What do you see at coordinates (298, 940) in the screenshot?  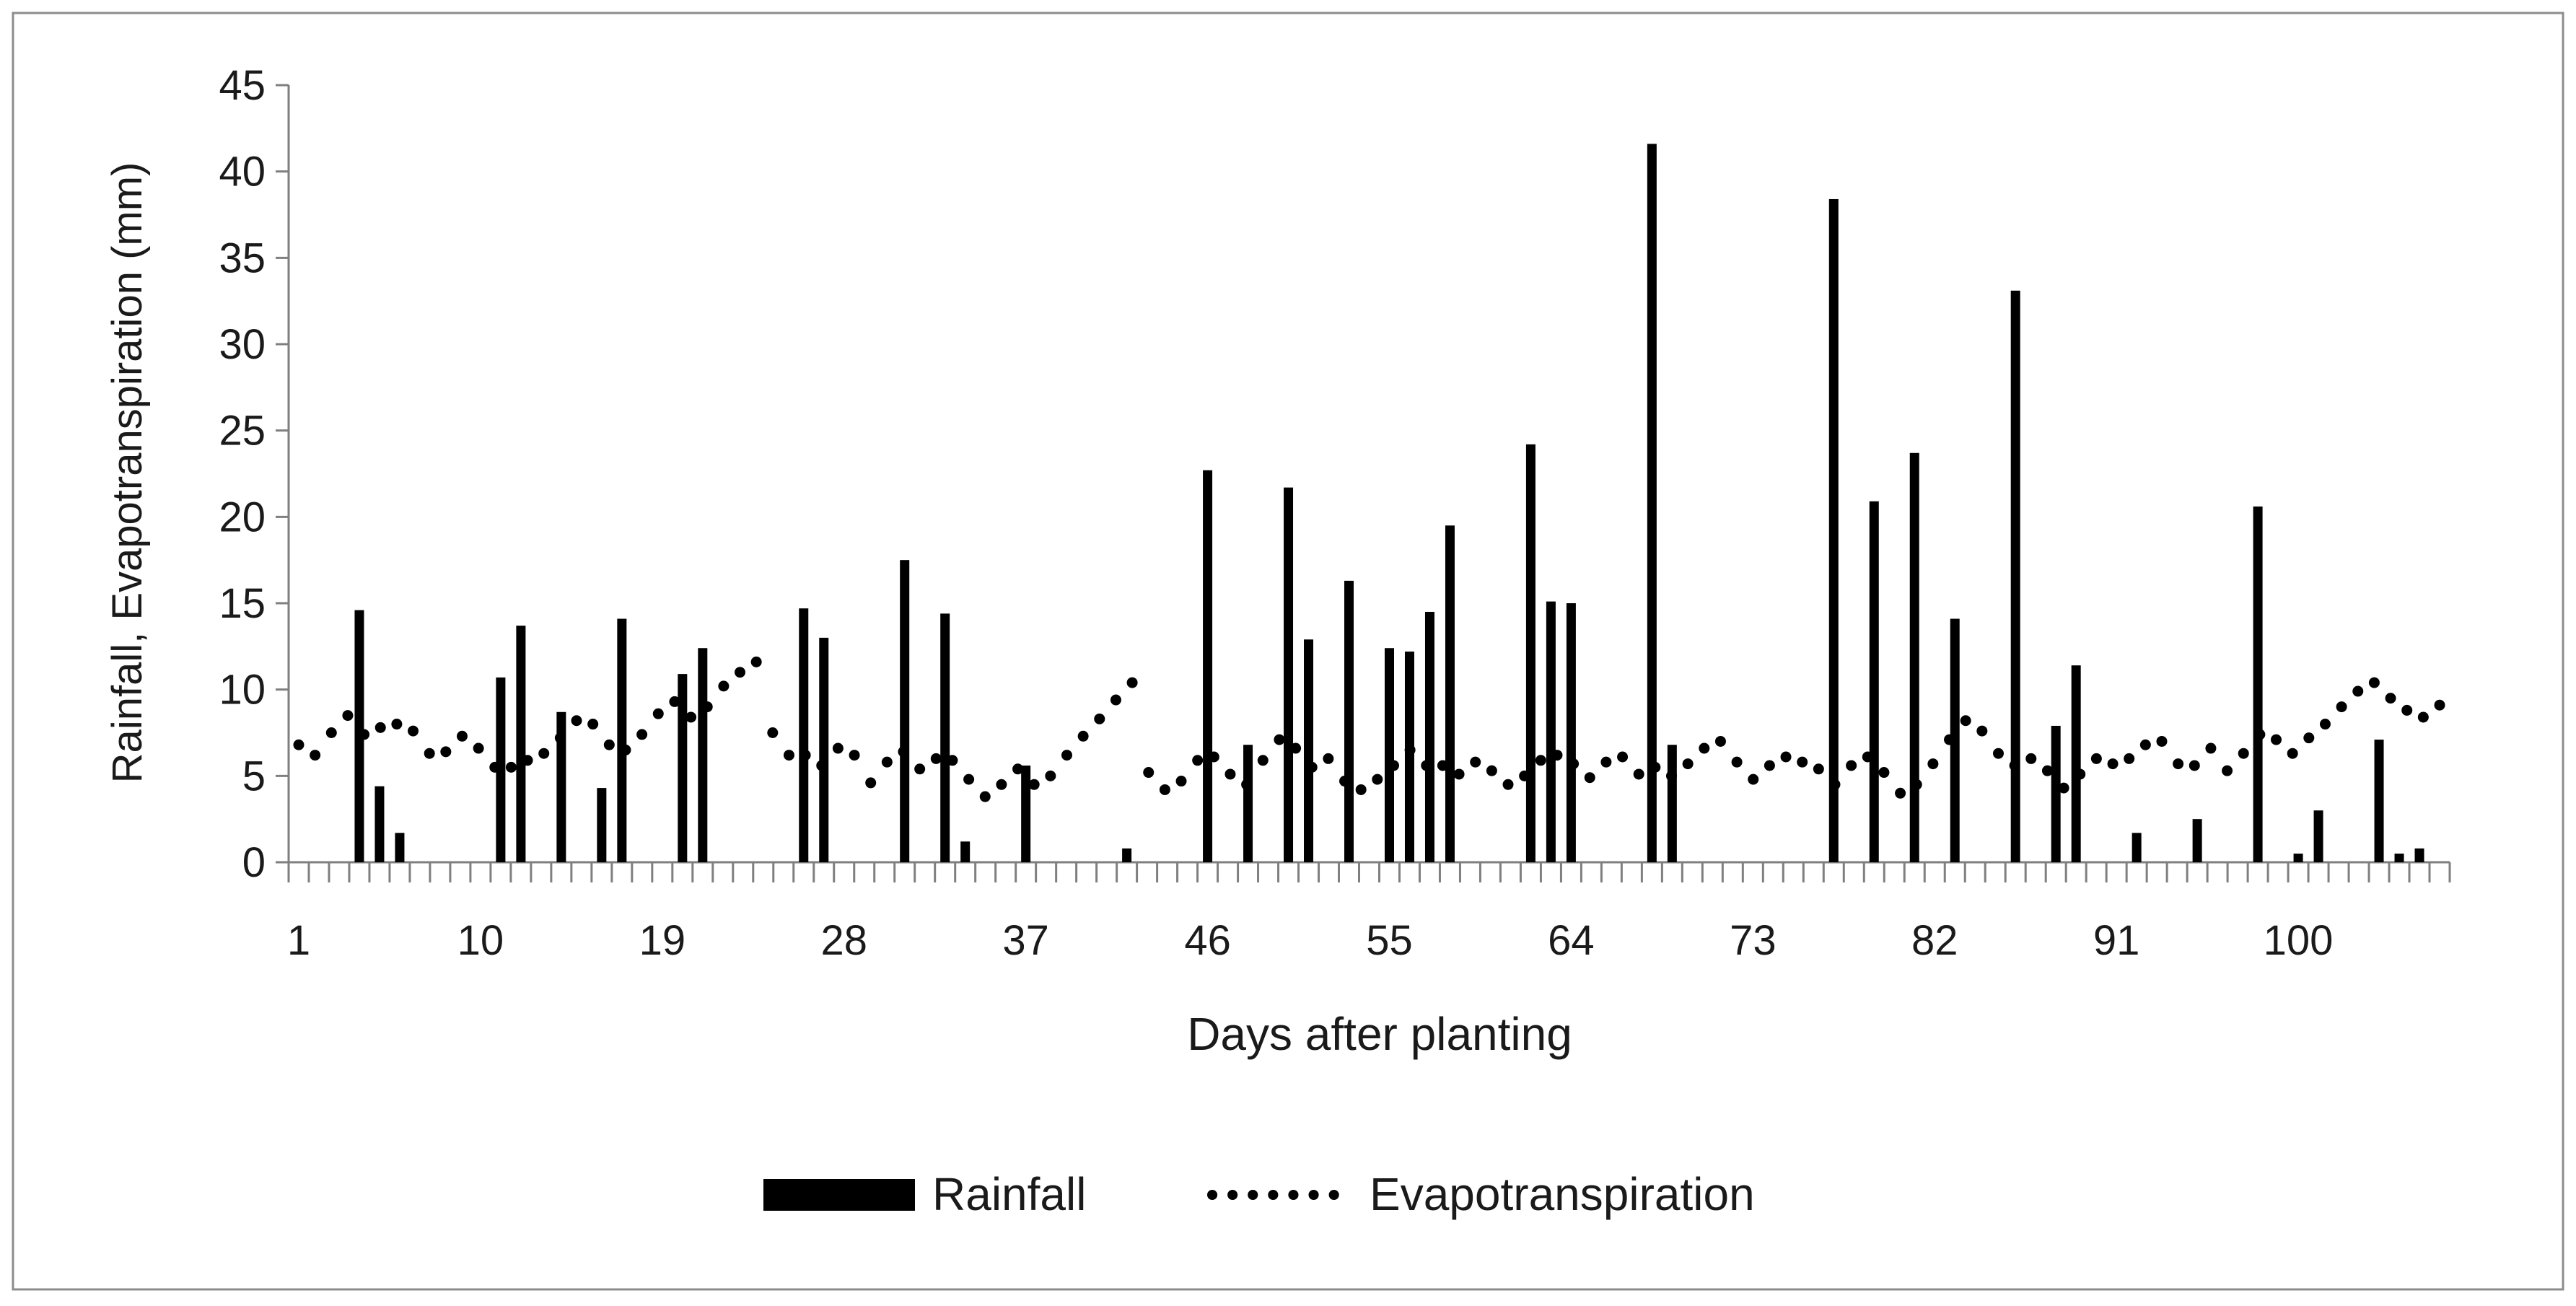 I see `x-tick-label: 1` at bounding box center [298, 940].